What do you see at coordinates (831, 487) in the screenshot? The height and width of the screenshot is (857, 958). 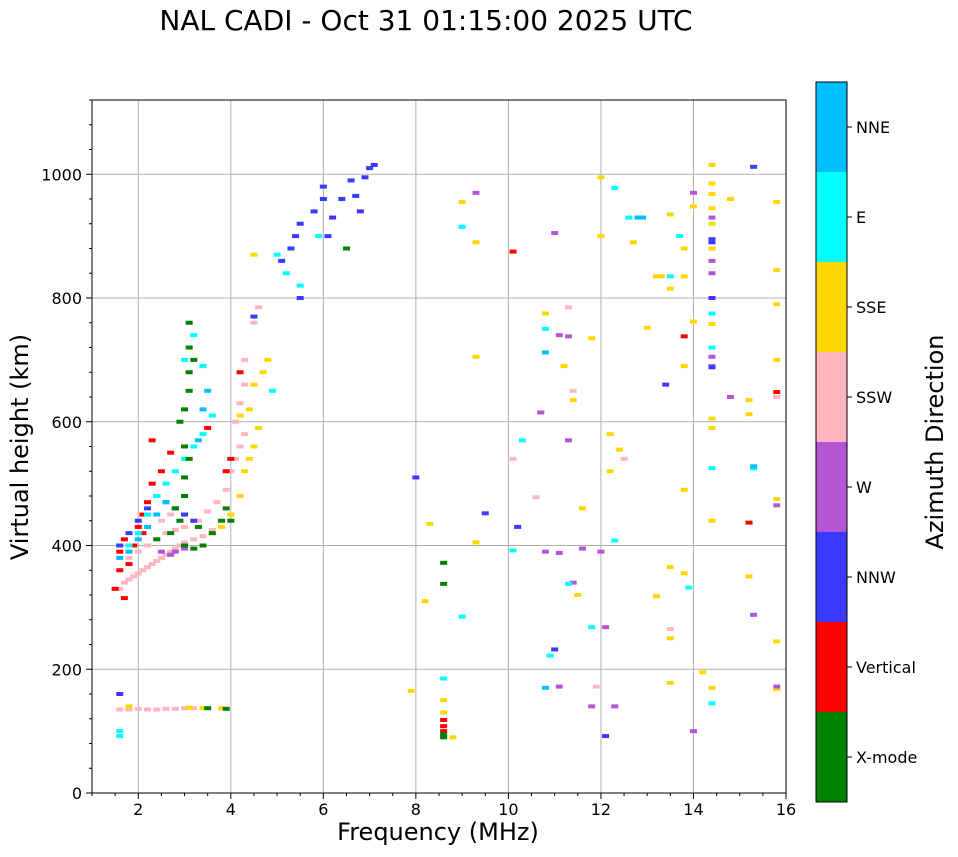 I see `colorbar-segment-w` at bounding box center [831, 487].